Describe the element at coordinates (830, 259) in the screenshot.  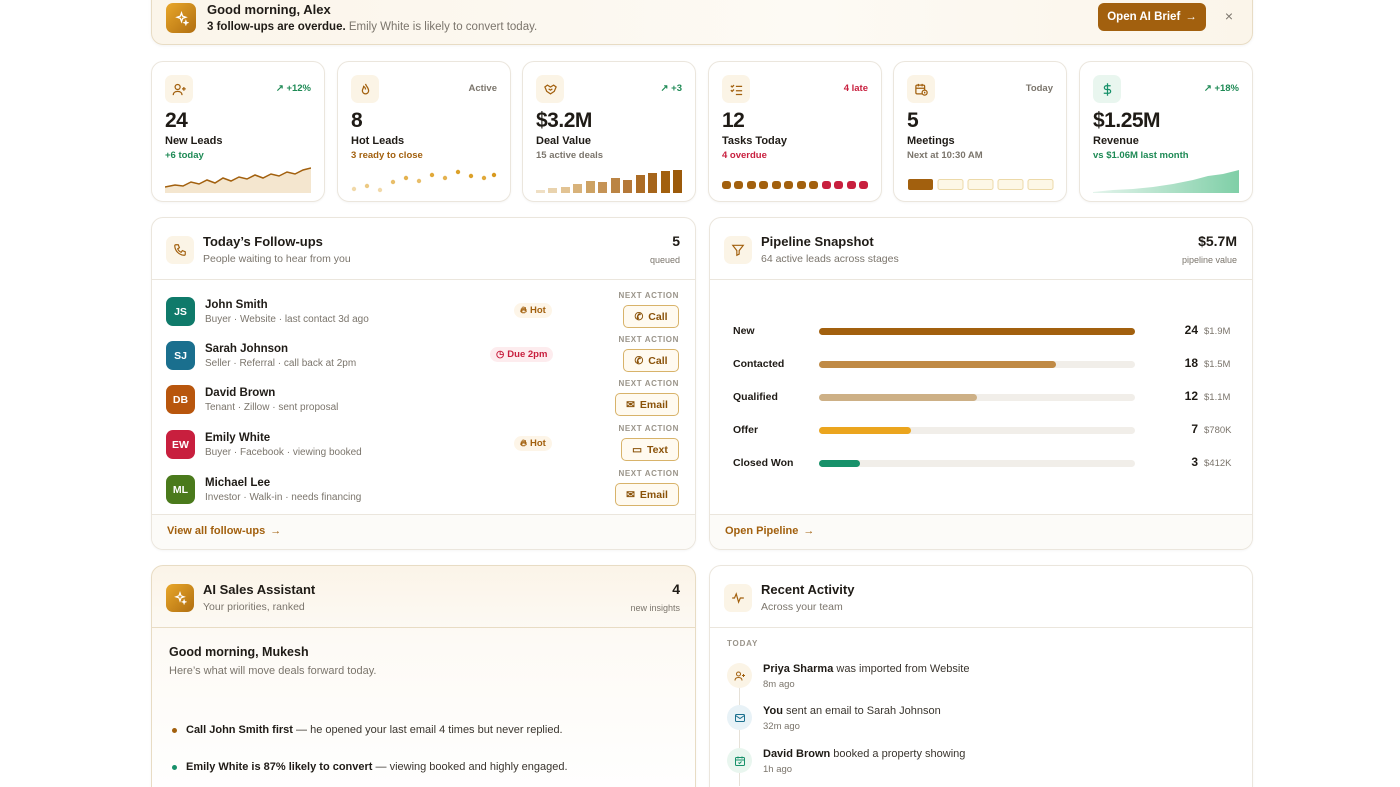
I see `pipeline-subtitle: 64 active leads across stages` at that location.